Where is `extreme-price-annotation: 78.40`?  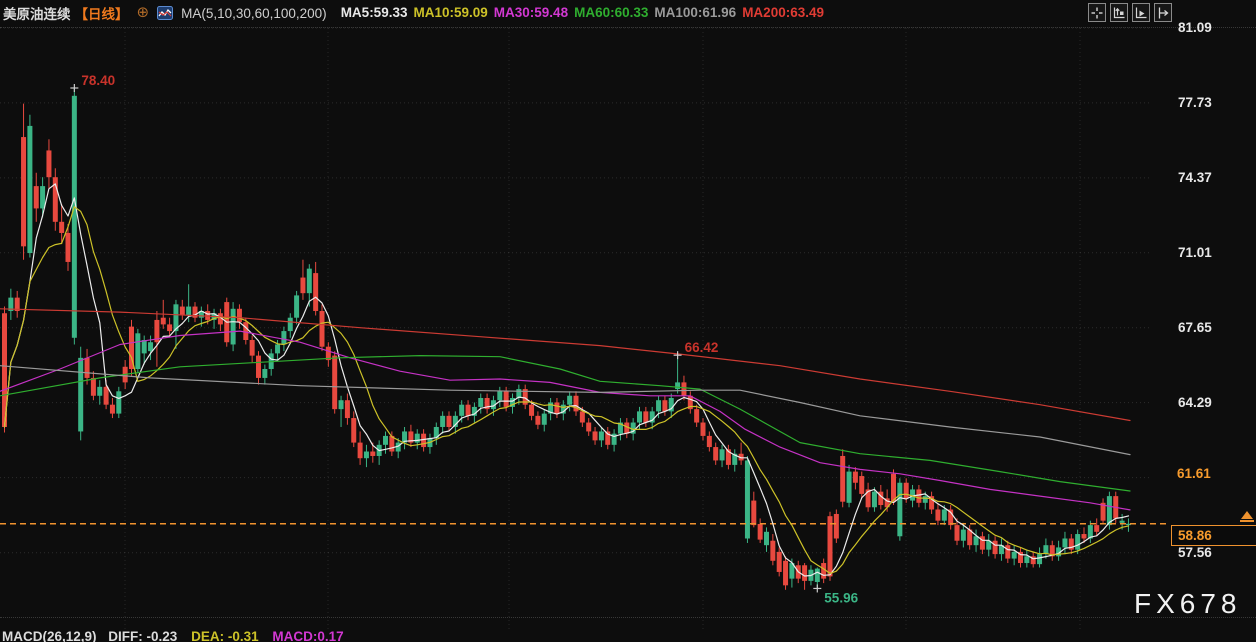
extreme-price-annotation: 78.40 is located at coordinates (98, 80).